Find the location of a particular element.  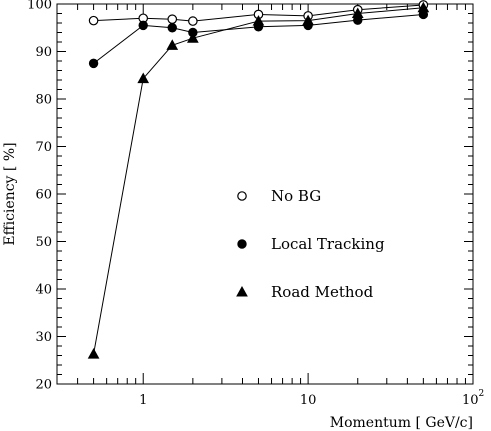

legend-marker-no-bg is located at coordinates (242, 196).